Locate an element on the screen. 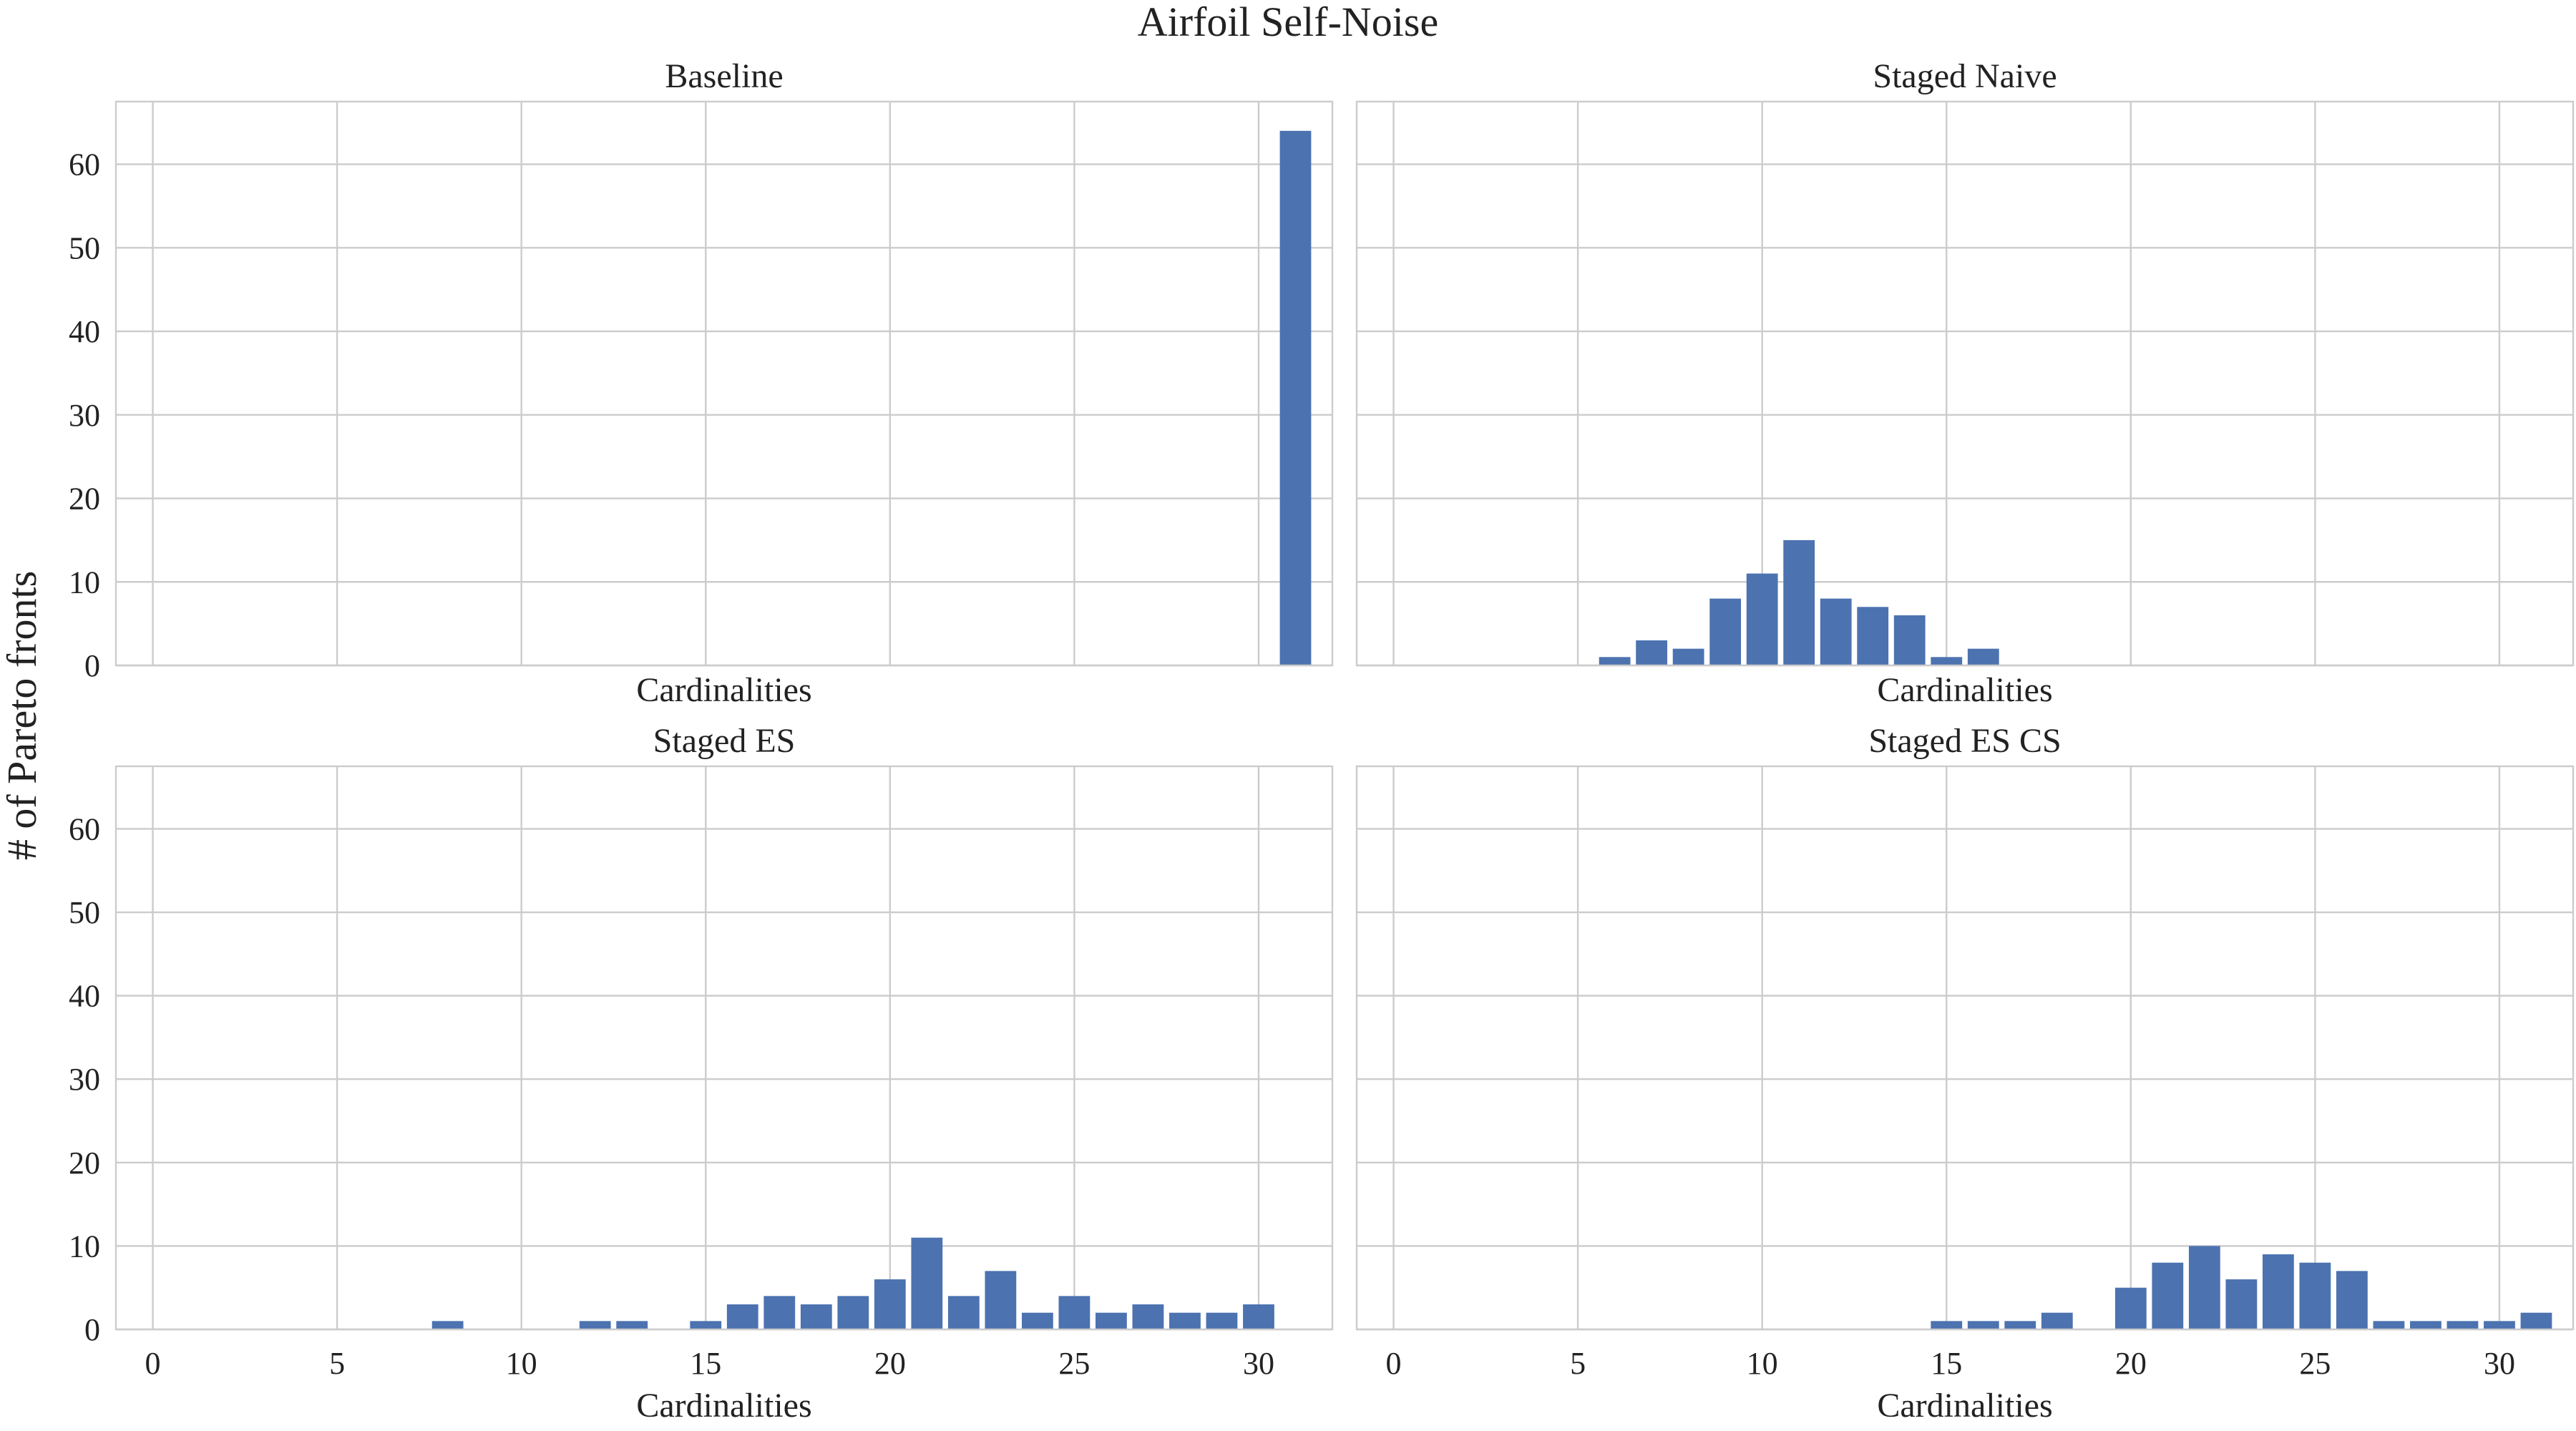 This screenshot has height=1431, width=2576. shared-y-axis-label: # of Pareto fronts is located at coordinates (22, 715).